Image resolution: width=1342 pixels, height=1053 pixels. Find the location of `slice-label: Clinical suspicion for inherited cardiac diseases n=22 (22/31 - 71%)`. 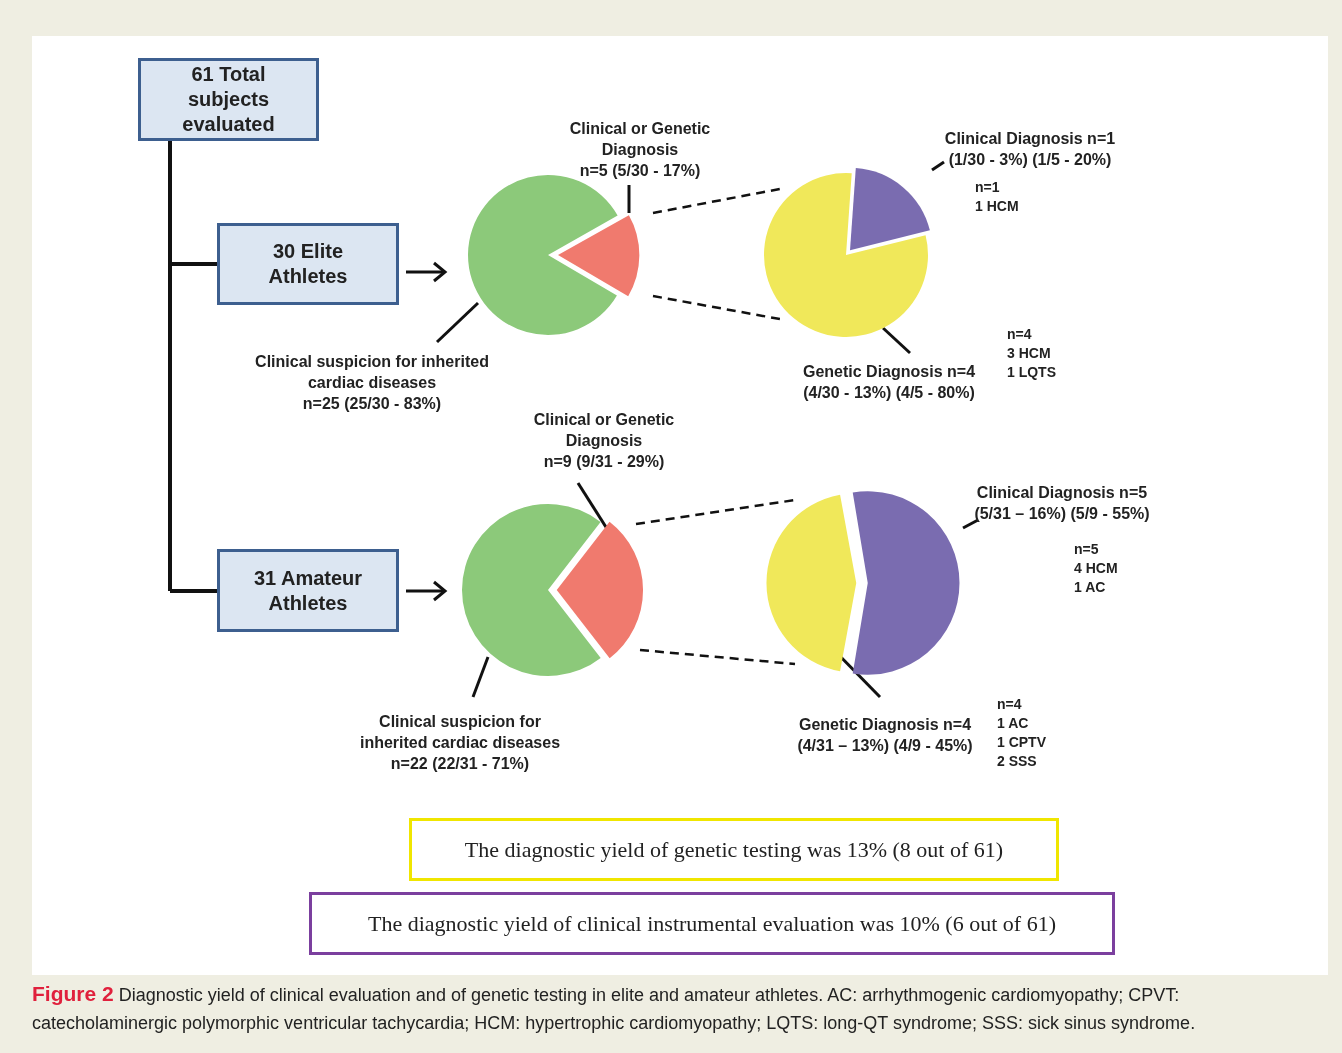

slice-label: Clinical suspicion for inherited cardiac diseases n=22 (22/31 - 71%) is located at coordinates (460, 743).